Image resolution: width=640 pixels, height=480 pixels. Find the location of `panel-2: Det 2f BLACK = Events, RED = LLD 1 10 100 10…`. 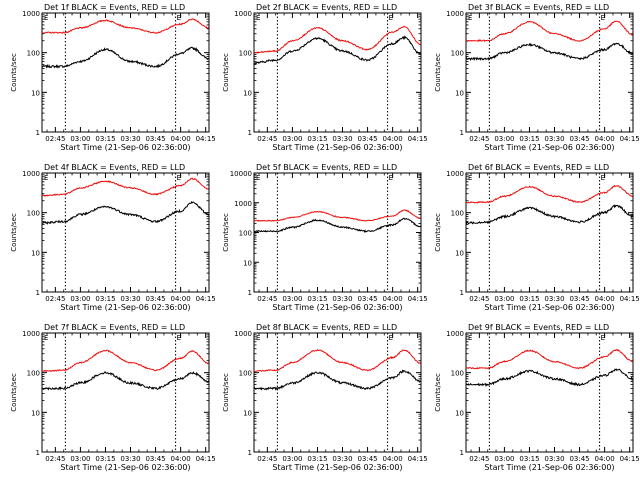

panel-2: Det 2f BLACK = Events, RED = LLD 1 10 100 10… is located at coordinates (325, 77).